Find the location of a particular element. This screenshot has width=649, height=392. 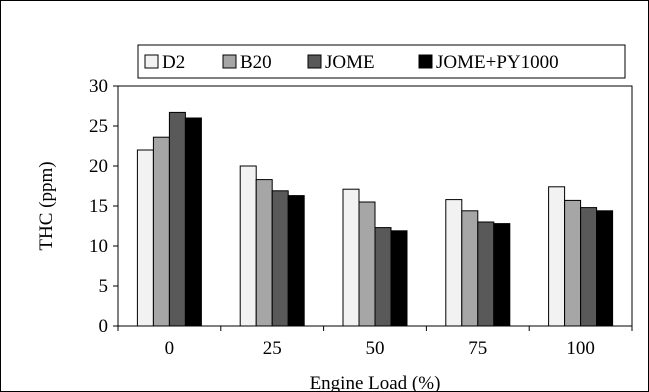

legend: D2 B20 JOME JOME+PY1000 is located at coordinates (381, 61).